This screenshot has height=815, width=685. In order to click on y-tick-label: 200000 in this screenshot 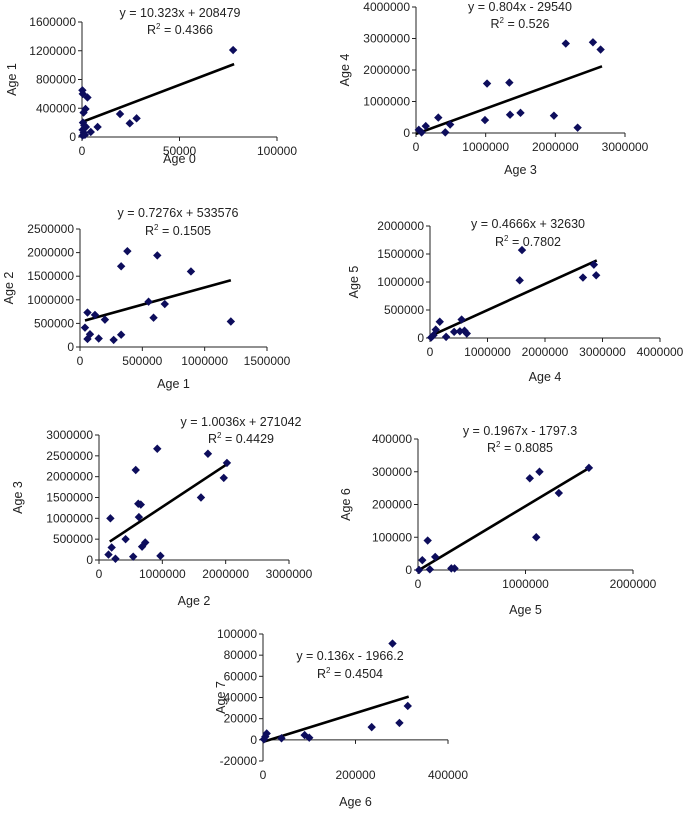, I will do `click(392, 505)`.